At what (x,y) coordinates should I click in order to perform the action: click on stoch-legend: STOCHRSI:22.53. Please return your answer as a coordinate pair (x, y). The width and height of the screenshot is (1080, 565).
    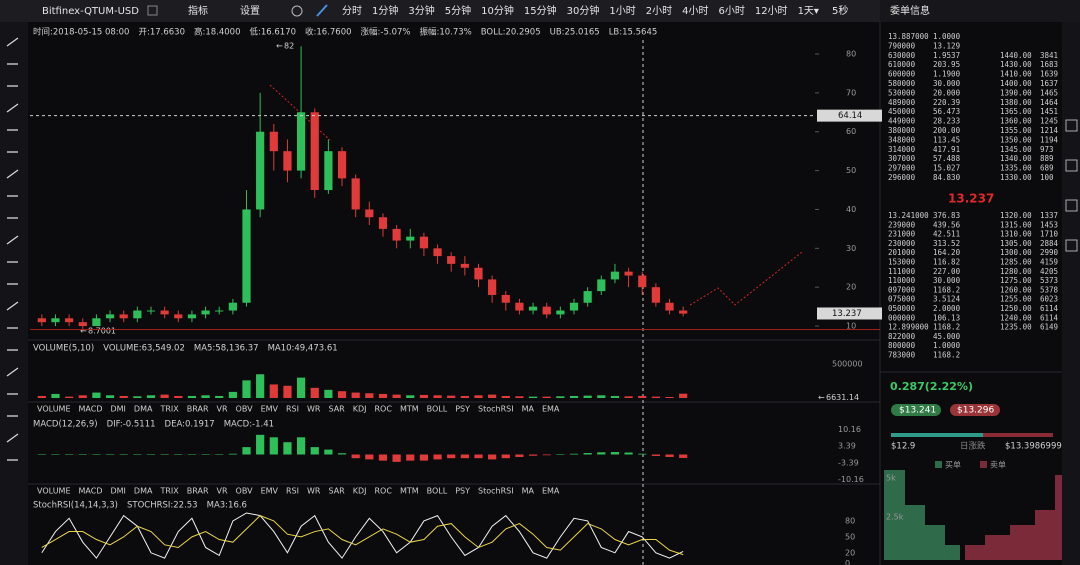
    Looking at the image, I should click on (162, 506).